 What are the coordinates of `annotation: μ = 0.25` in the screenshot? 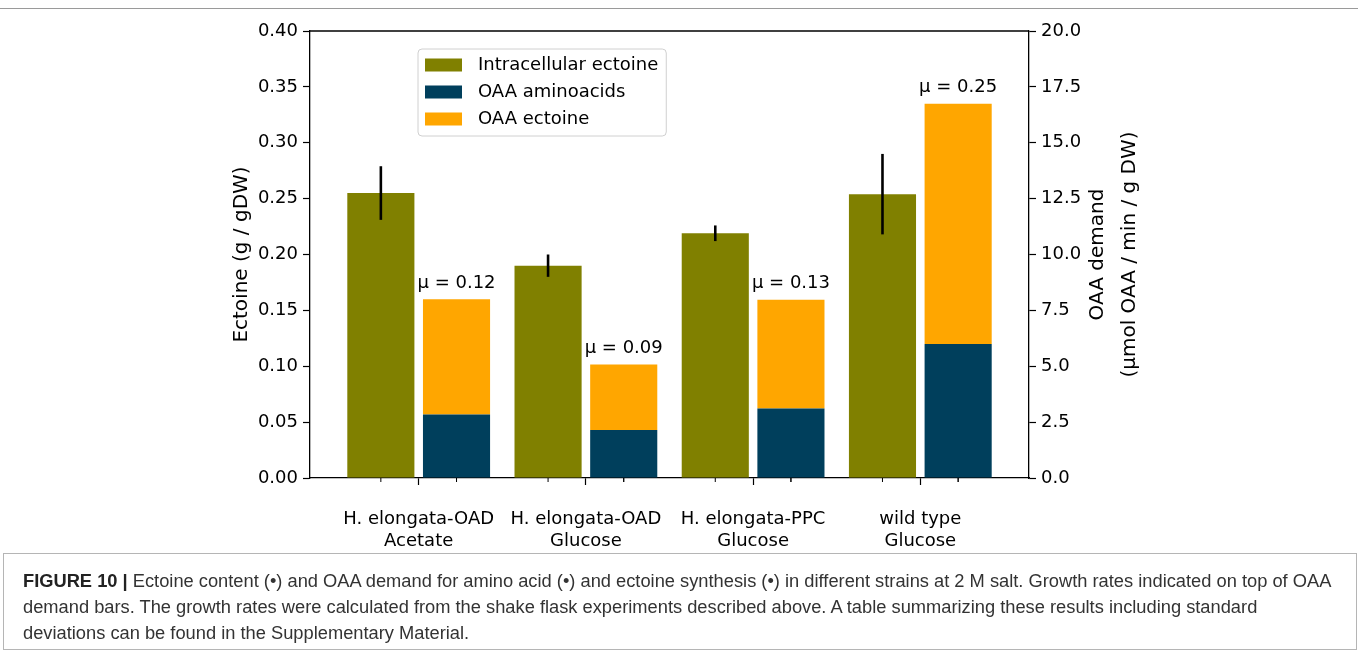 It's located at (958, 86).